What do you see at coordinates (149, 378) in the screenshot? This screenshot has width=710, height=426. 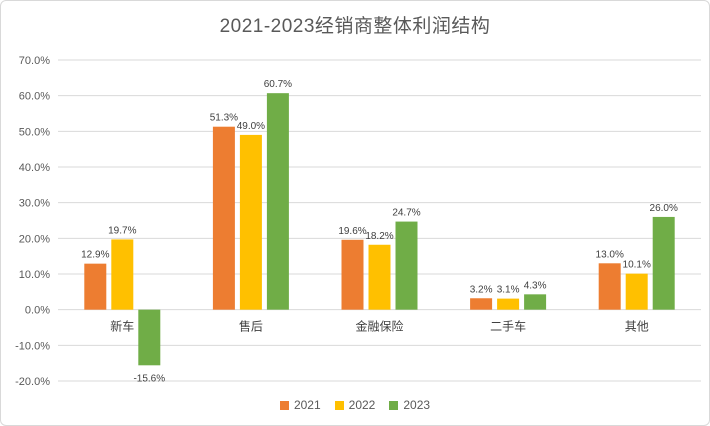 I see `data-label: -15.6%` at bounding box center [149, 378].